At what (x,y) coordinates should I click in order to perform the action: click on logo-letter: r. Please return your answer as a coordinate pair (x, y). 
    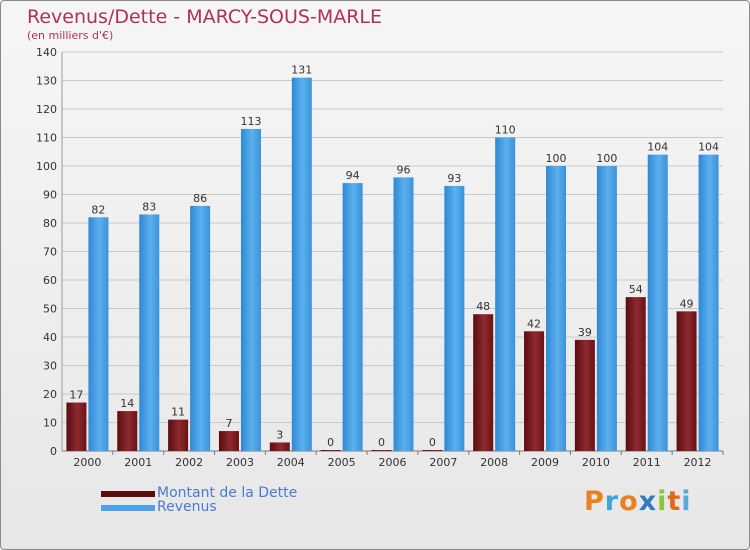
    Looking at the image, I should click on (612, 501).